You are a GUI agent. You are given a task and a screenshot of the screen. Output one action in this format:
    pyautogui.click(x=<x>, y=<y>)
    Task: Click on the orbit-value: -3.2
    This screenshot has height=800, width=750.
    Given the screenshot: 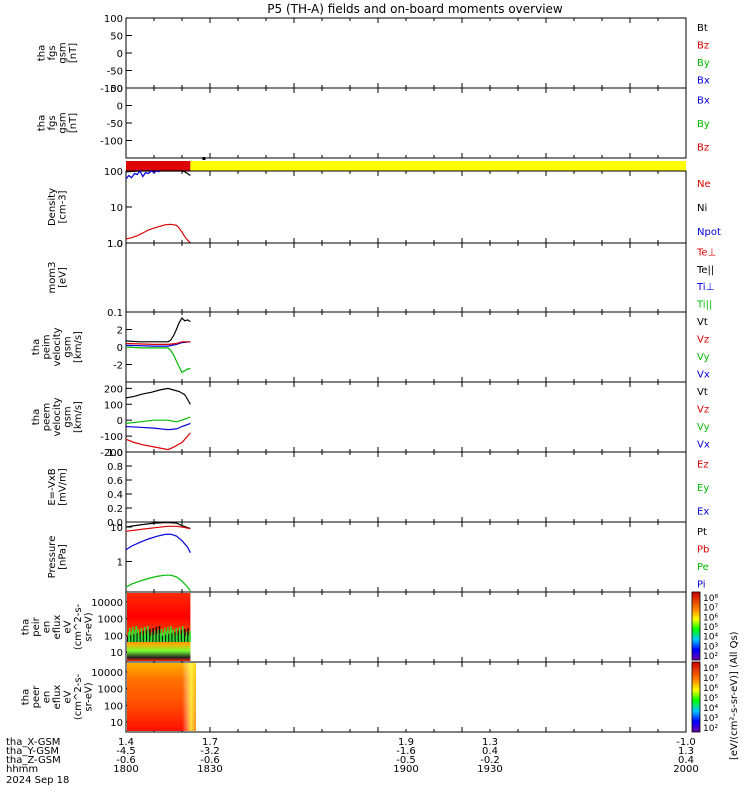 What is the action you would take?
    pyautogui.click(x=210, y=751)
    